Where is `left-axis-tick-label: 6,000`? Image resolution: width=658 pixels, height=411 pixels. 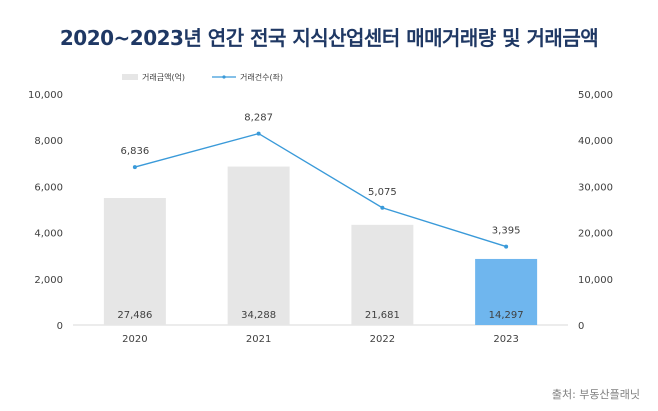
left-axis-tick-label: 6,000 is located at coordinates (48, 187).